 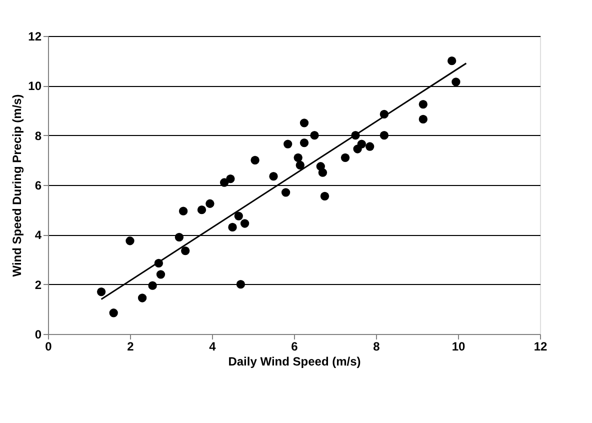 I want to click on x-tick-label: 4, so click(x=212, y=347).